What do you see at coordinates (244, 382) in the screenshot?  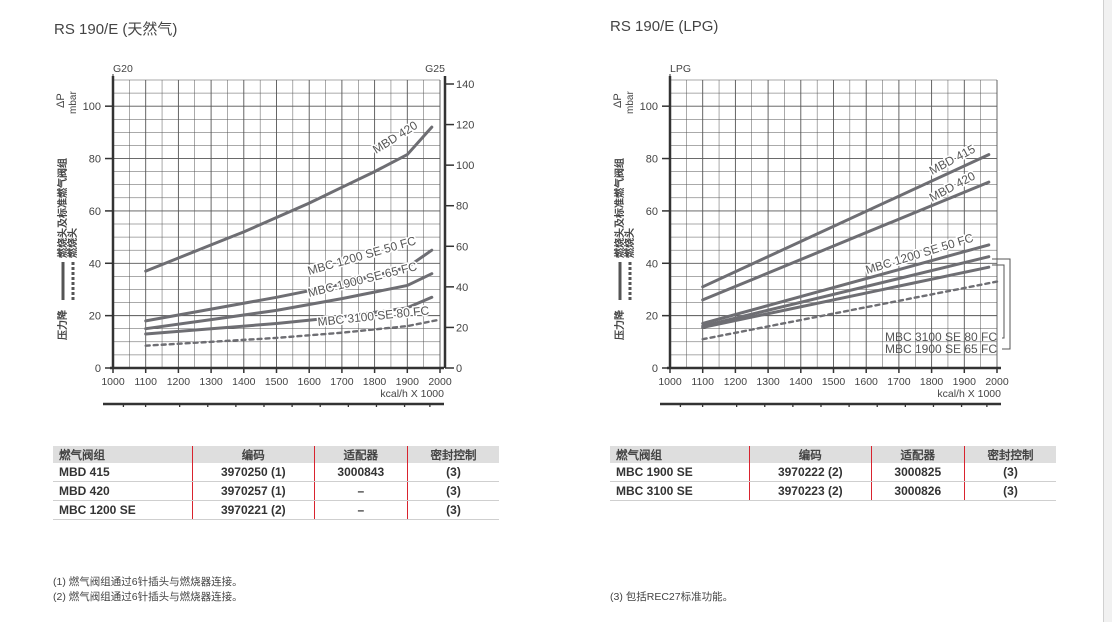 I see `x-tick-label: 1400` at bounding box center [244, 382].